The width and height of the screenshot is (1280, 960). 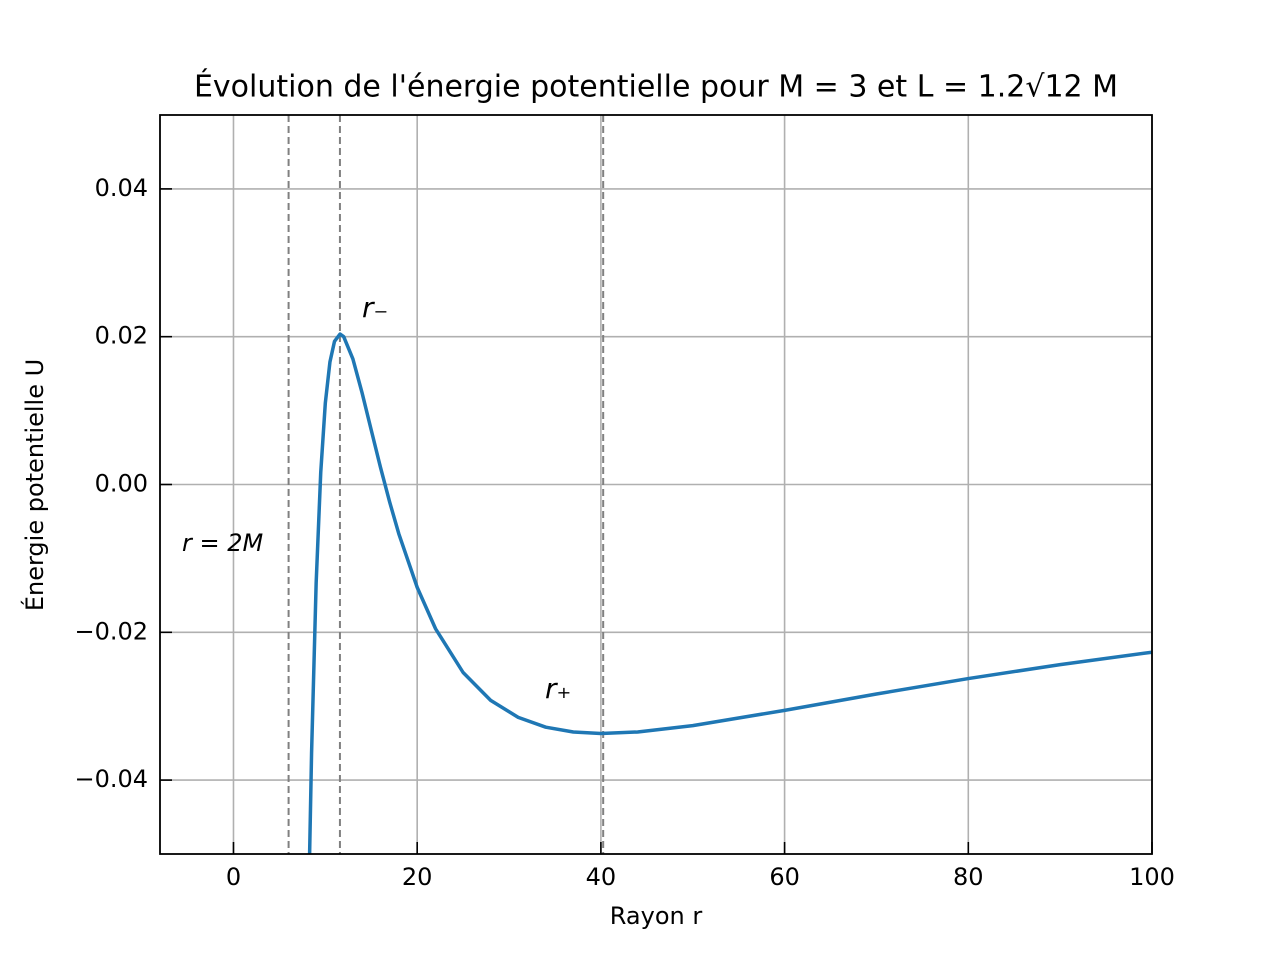 I want to click on y-tick-label: 0.02, so click(x=121, y=336).